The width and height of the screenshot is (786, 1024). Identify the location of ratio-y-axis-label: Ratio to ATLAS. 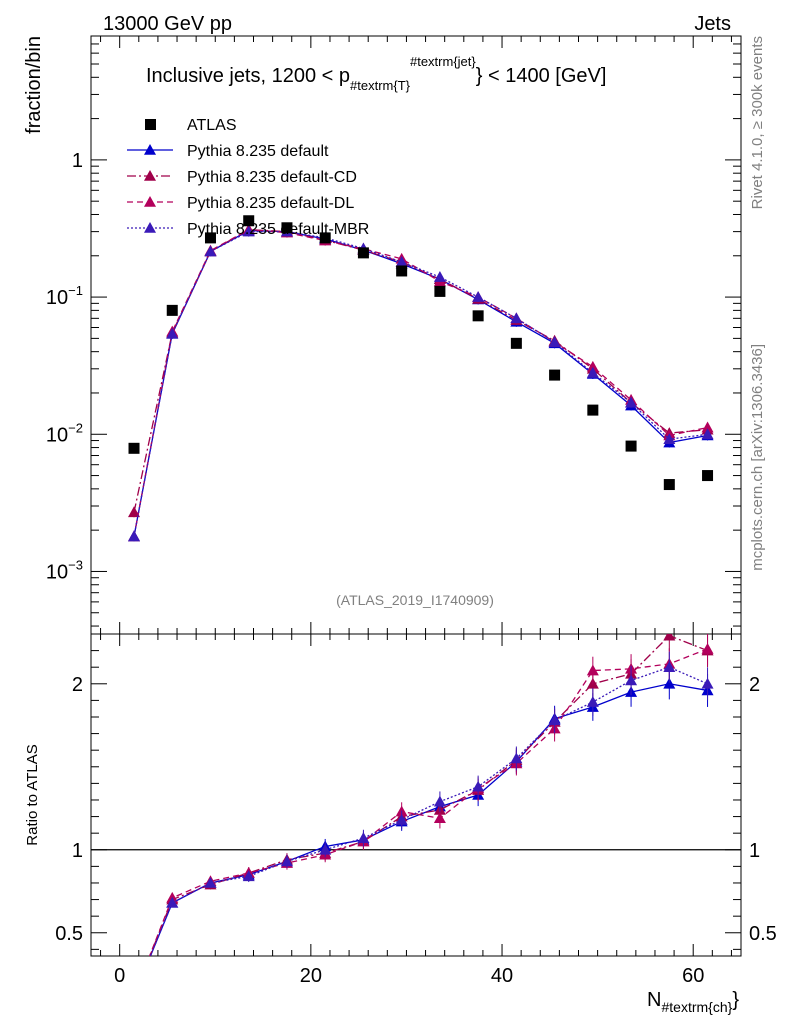
(32, 794).